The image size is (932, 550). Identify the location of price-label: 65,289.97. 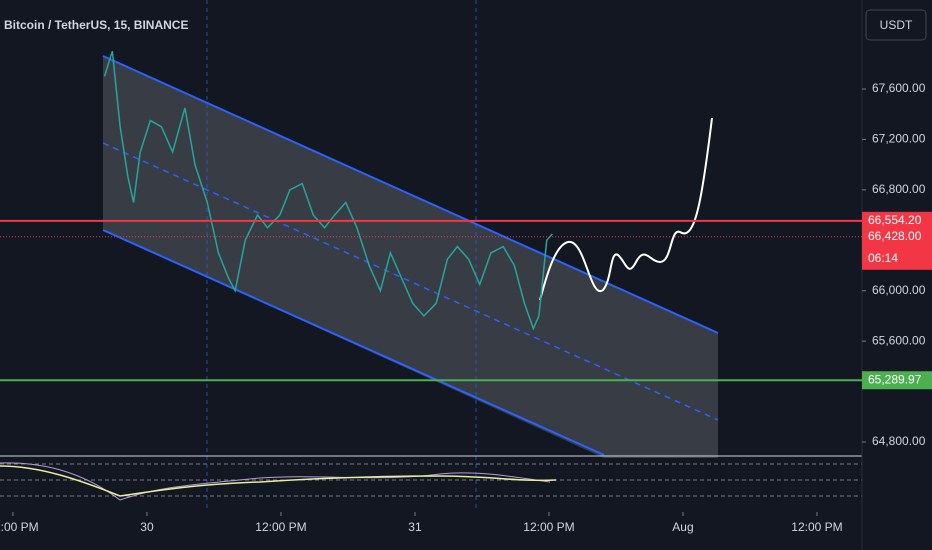
(895, 379).